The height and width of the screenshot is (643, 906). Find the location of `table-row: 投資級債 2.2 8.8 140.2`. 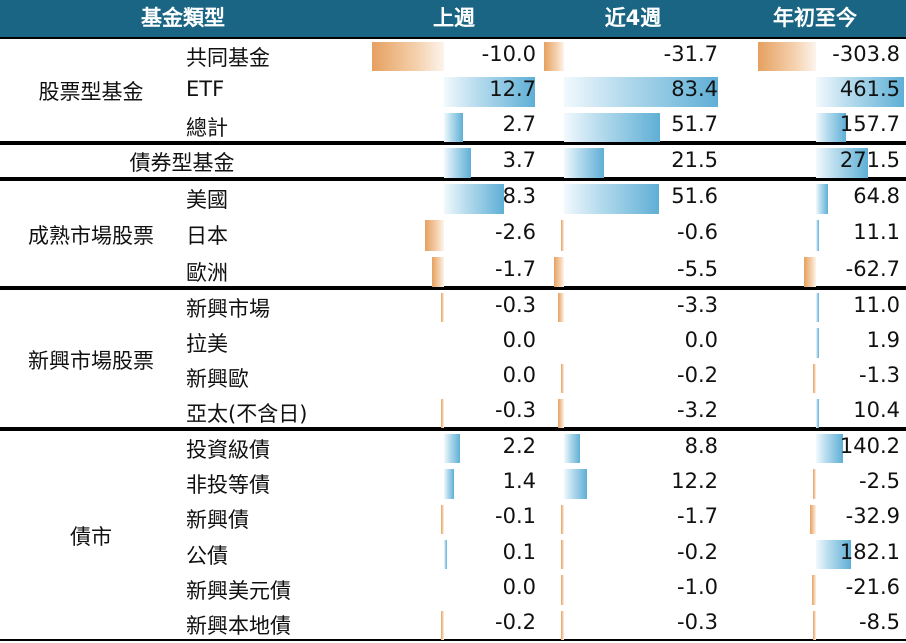

table-row: 投資級債 2.2 8.8 140.2 is located at coordinates (453, 448).